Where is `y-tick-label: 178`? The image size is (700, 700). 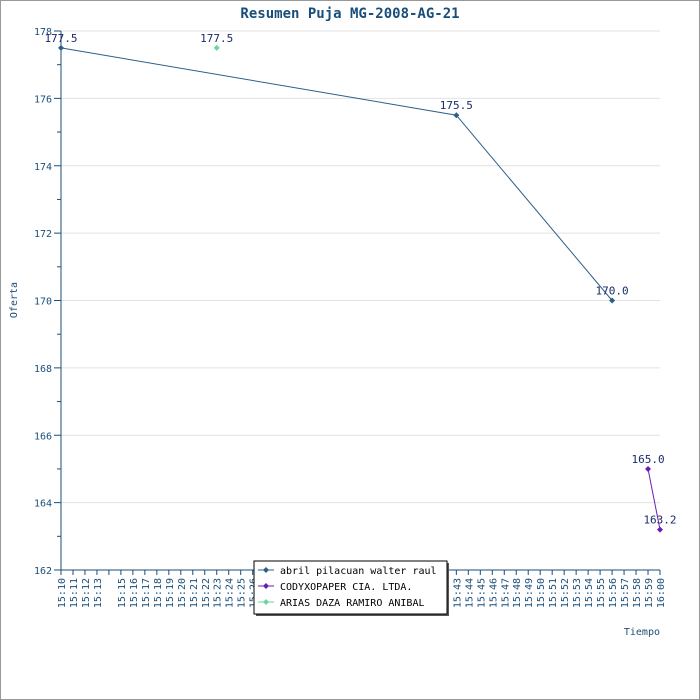 y-tick-label: 178 is located at coordinates (43, 32).